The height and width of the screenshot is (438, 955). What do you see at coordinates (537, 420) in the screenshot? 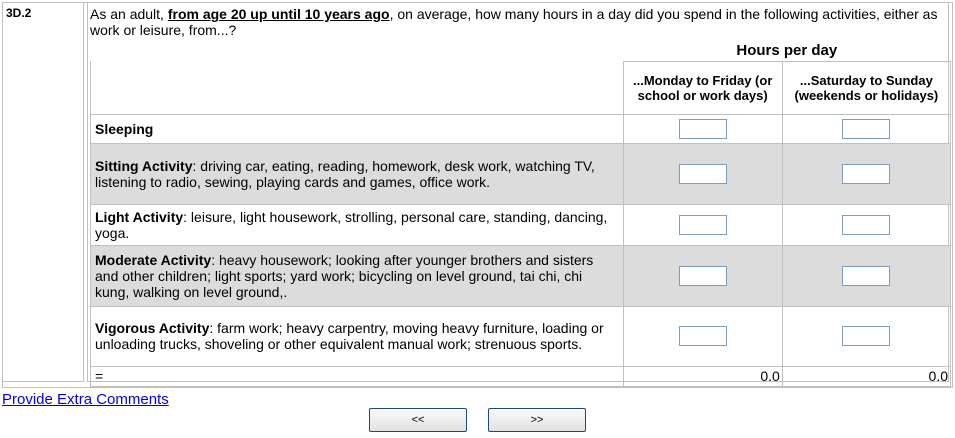
I see `next-button: >>` at bounding box center [537, 420].